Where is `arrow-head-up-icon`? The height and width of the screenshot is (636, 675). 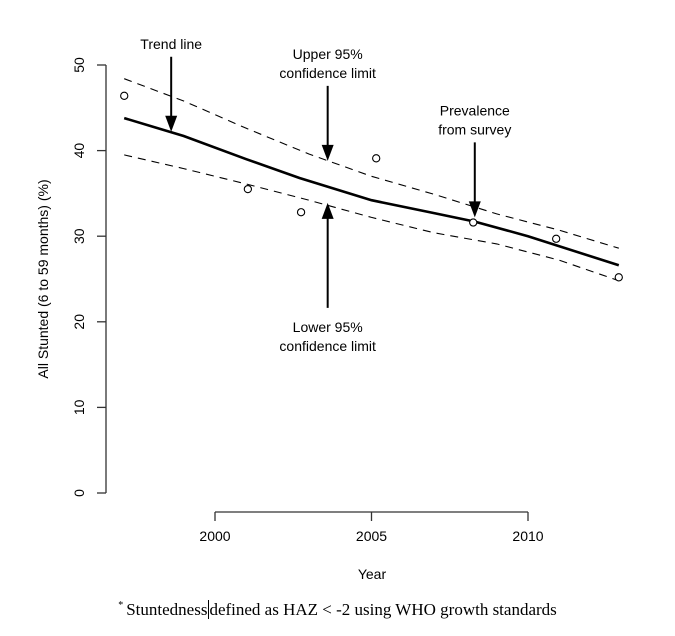
arrow-head-up-icon is located at coordinates (327, 210).